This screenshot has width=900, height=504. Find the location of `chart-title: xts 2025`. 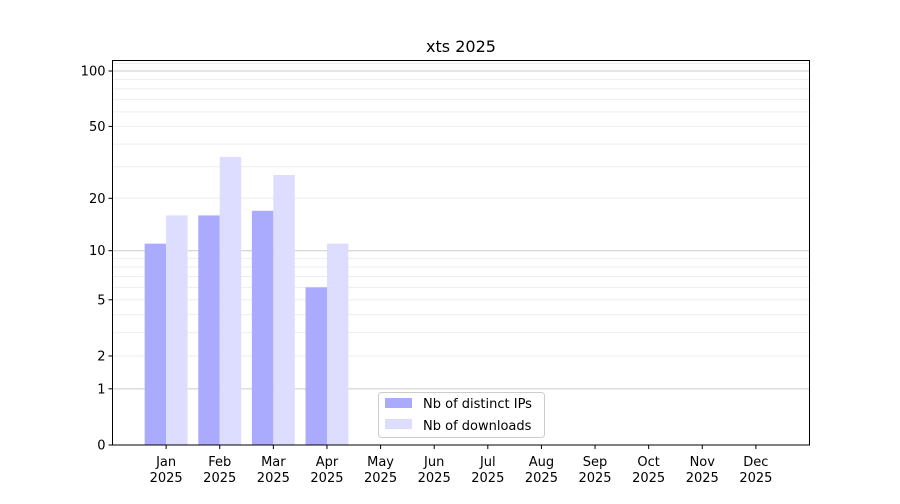

chart-title: xts 2025 is located at coordinates (461, 46).